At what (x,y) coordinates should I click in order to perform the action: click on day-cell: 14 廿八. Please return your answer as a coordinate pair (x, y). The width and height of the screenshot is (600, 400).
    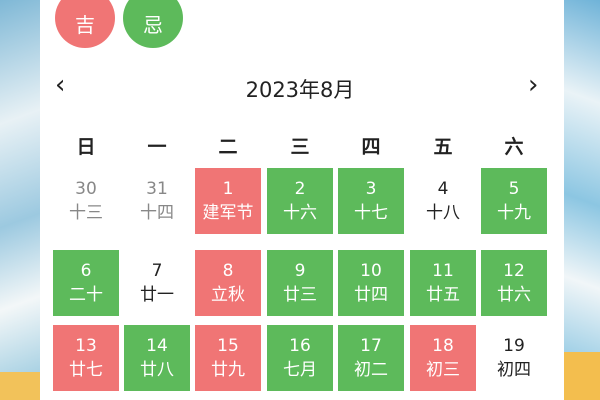
    Looking at the image, I should click on (157, 358).